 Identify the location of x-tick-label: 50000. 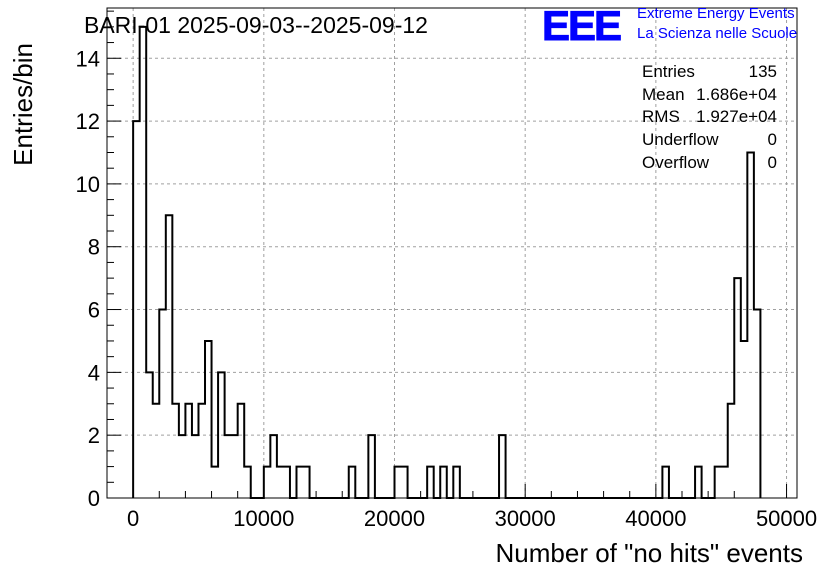
(786, 518).